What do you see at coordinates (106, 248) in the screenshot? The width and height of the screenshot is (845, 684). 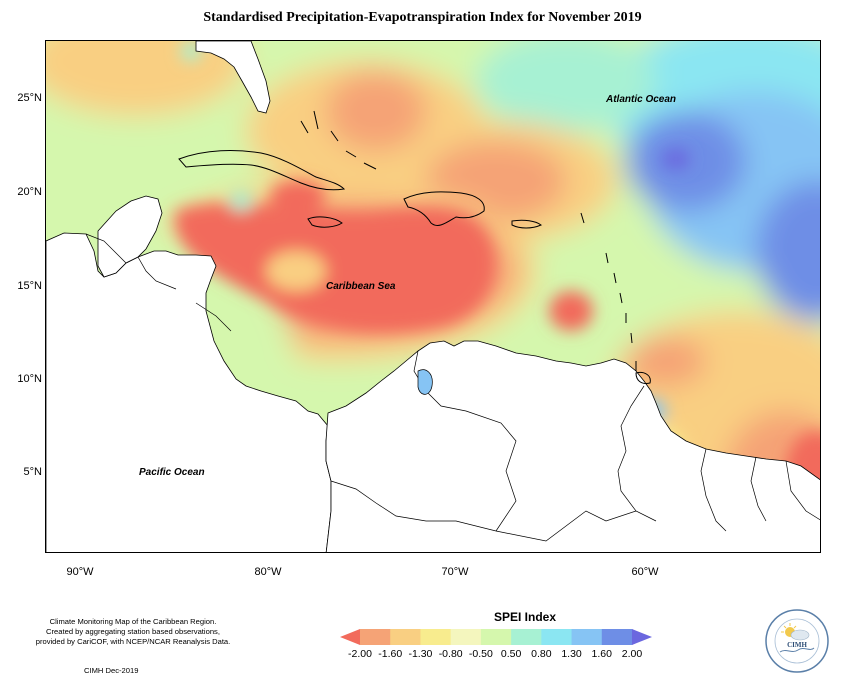 I see `border-mexico` at bounding box center [106, 248].